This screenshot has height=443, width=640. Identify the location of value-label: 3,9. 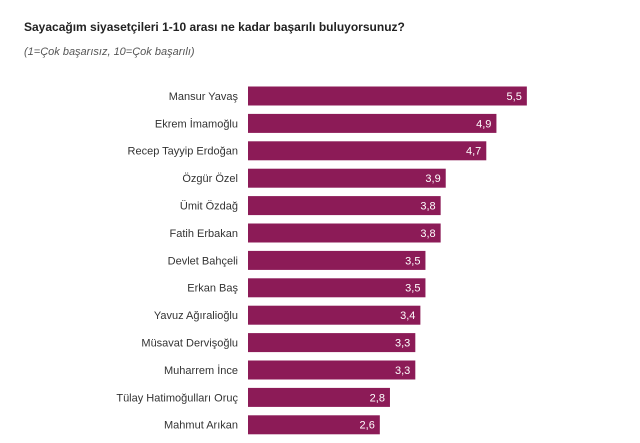
(432, 179).